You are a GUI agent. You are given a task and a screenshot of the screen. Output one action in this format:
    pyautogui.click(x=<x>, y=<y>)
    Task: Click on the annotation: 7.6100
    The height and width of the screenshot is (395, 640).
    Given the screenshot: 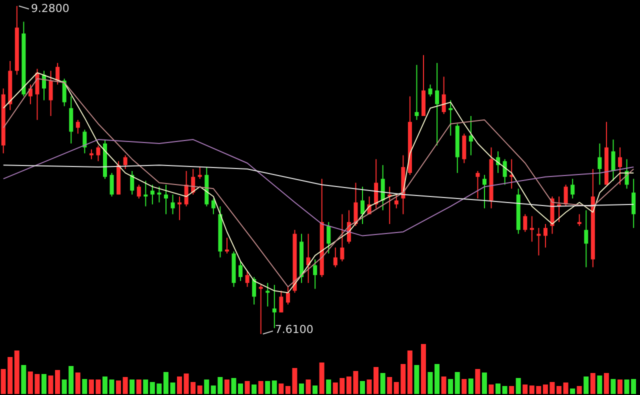 What is the action you would take?
    pyautogui.click(x=294, y=329)
    